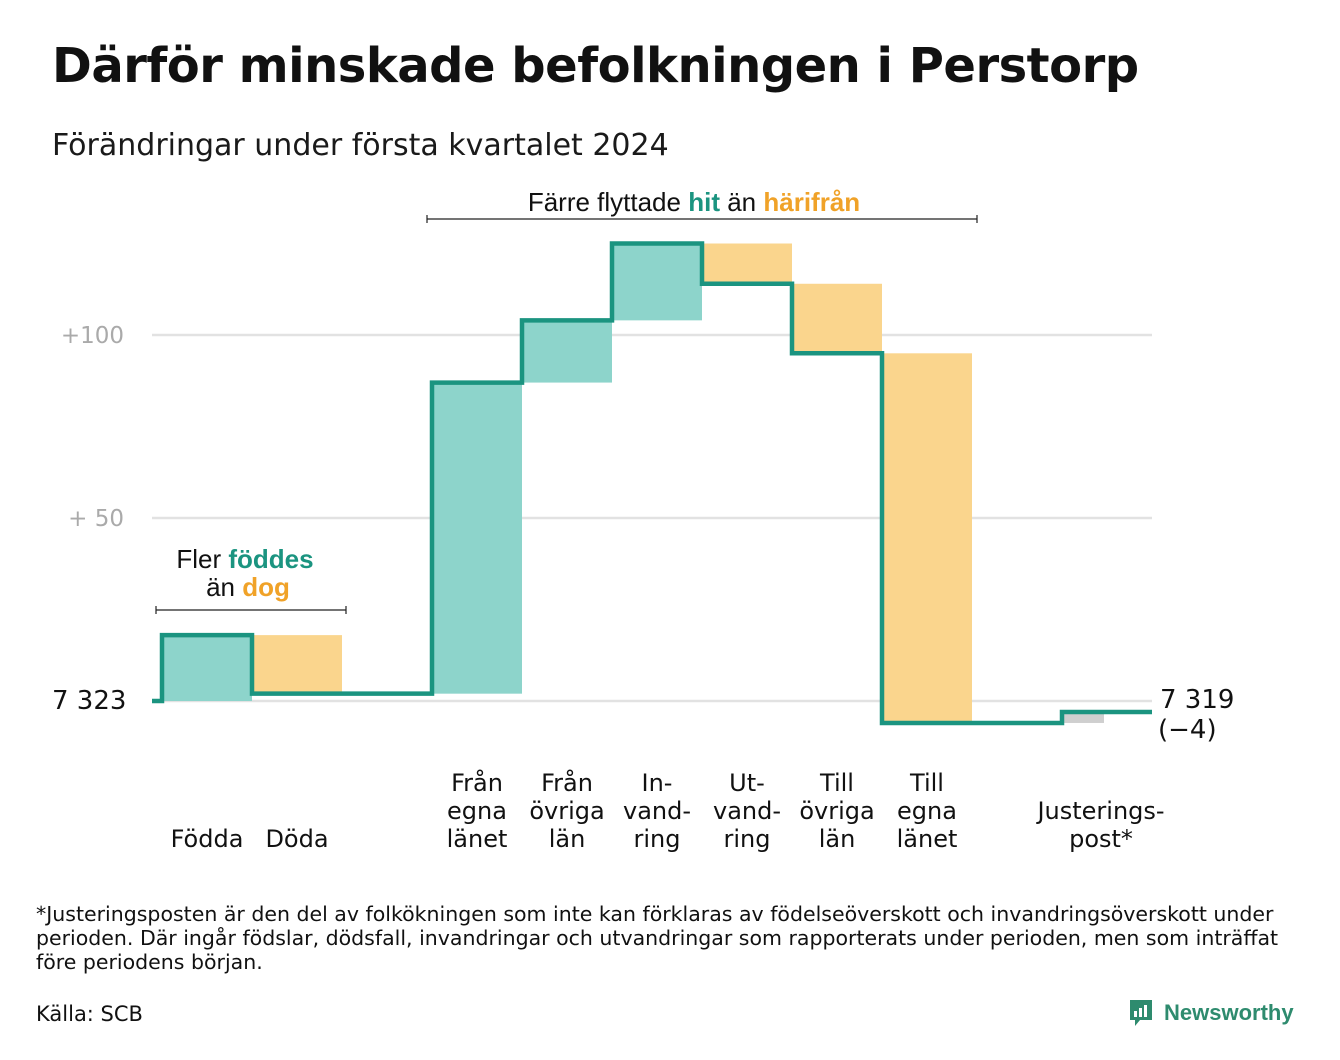  I want to click on moves-annotation-lead: Färre flyttade, so click(608, 202).